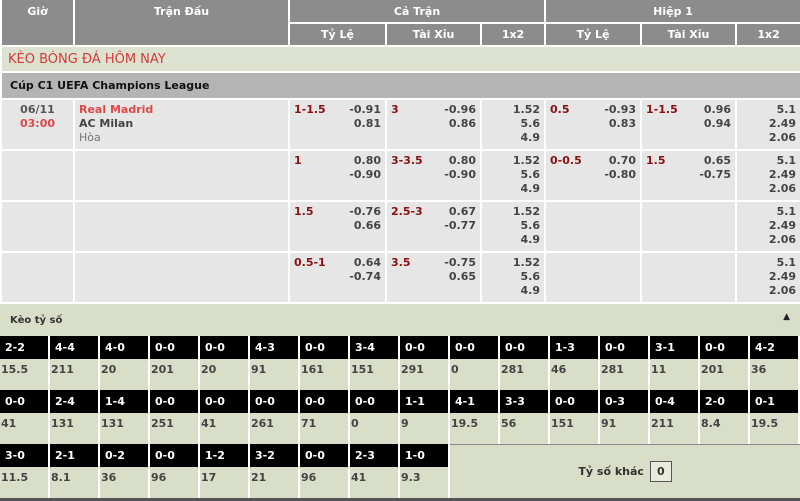 The height and width of the screenshot is (501, 800). What do you see at coordinates (725, 417) in the screenshot?
I see `score-cell: 2-0 8.4` at bounding box center [725, 417].